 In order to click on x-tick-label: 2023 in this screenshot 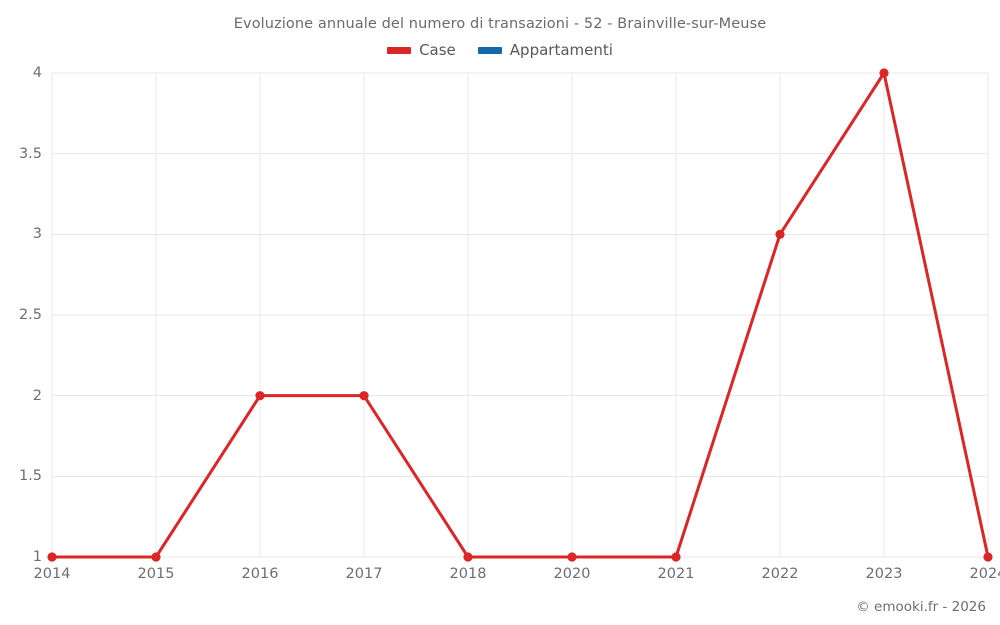, I will do `click(884, 574)`.